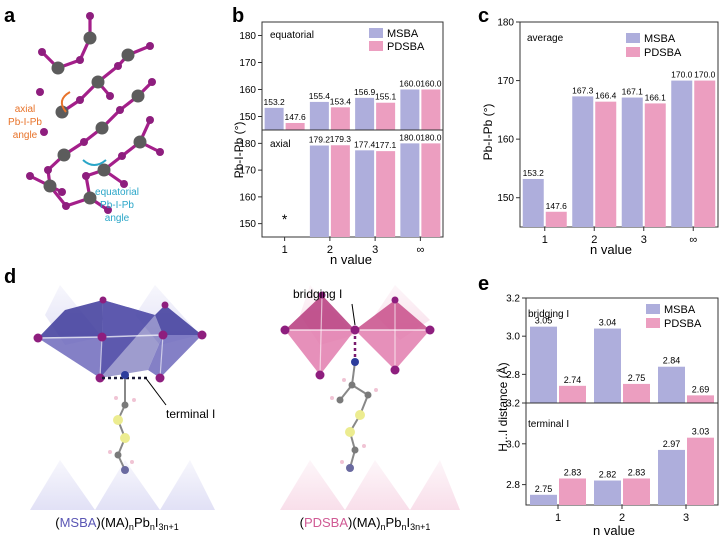 The width and height of the screenshot is (728, 539). Describe the element at coordinates (548, 314) in the screenshot. I see `chart-e-top-label: bridging I` at that location.